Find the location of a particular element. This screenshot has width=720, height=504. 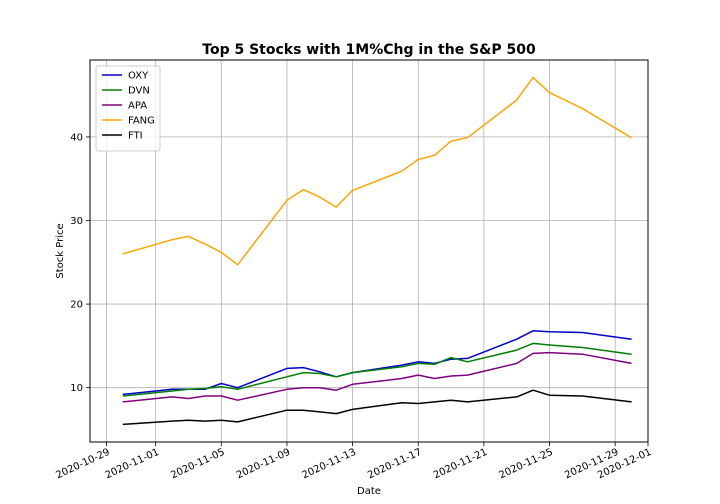

x-axis-label: Date is located at coordinates (369, 491).